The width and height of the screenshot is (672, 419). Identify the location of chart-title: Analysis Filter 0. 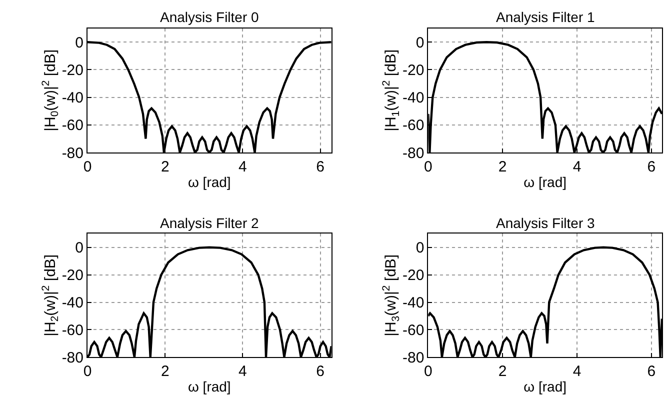
(210, 17).